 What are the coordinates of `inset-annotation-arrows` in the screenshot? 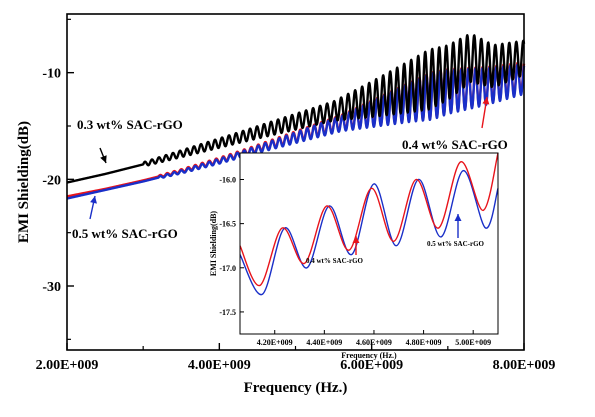 It's located at (407, 234).